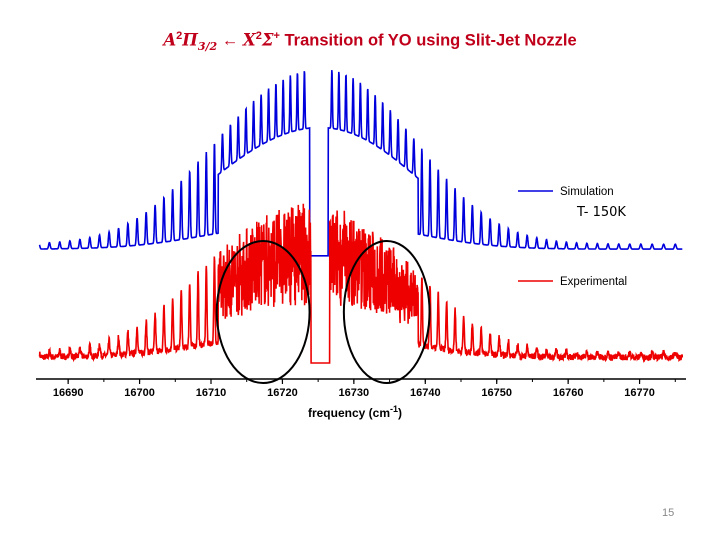 The width and height of the screenshot is (720, 540). What do you see at coordinates (211, 393) in the screenshot?
I see `x-tick-label: 16710` at bounding box center [211, 393].